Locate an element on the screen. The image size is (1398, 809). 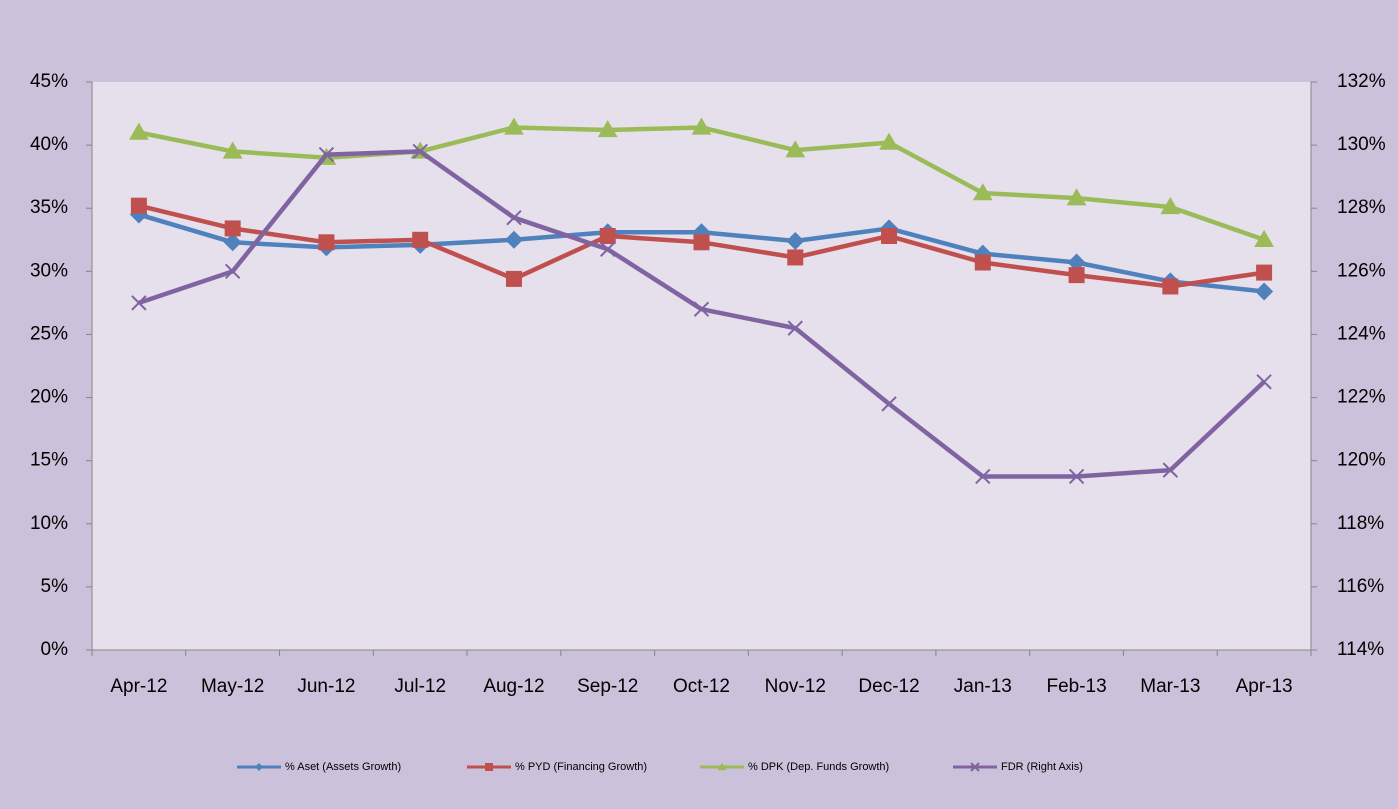
y2-tick-label: 118% is located at coordinates (1360, 523).